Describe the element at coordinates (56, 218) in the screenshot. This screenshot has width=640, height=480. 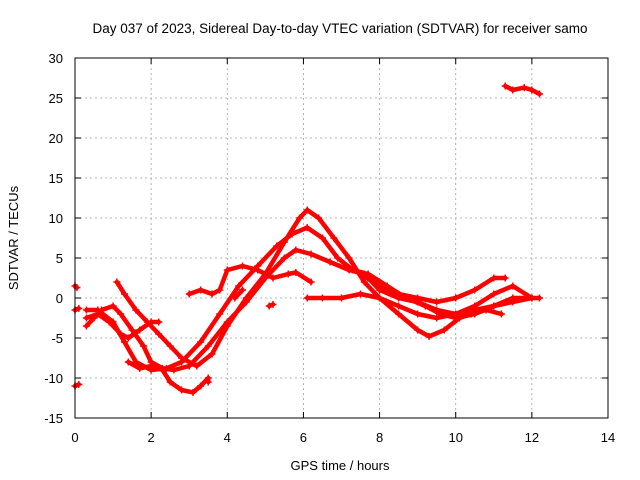
I see `y-tick-label: 10` at that location.